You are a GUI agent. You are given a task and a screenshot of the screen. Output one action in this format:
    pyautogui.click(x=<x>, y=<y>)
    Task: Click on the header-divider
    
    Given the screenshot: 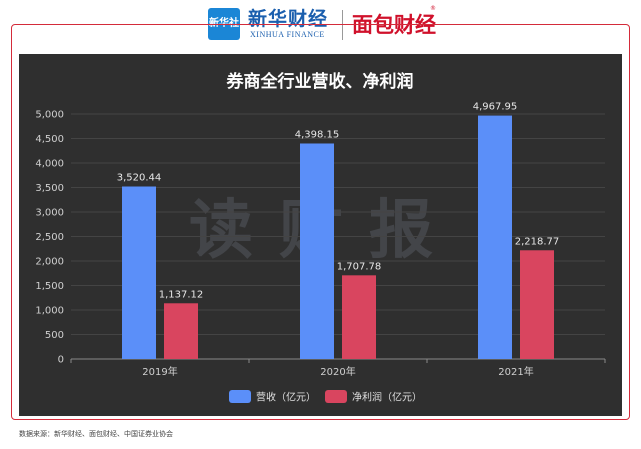 What is the action you would take?
    pyautogui.click(x=342, y=25)
    